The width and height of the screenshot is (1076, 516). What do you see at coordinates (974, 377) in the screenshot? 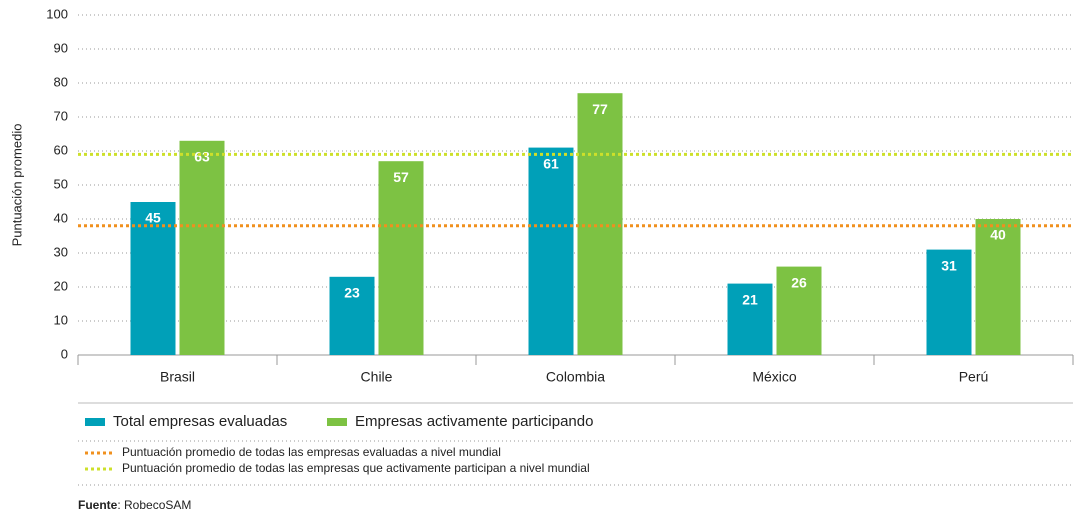
I see `x-tick-label: Perú` at bounding box center [974, 377].